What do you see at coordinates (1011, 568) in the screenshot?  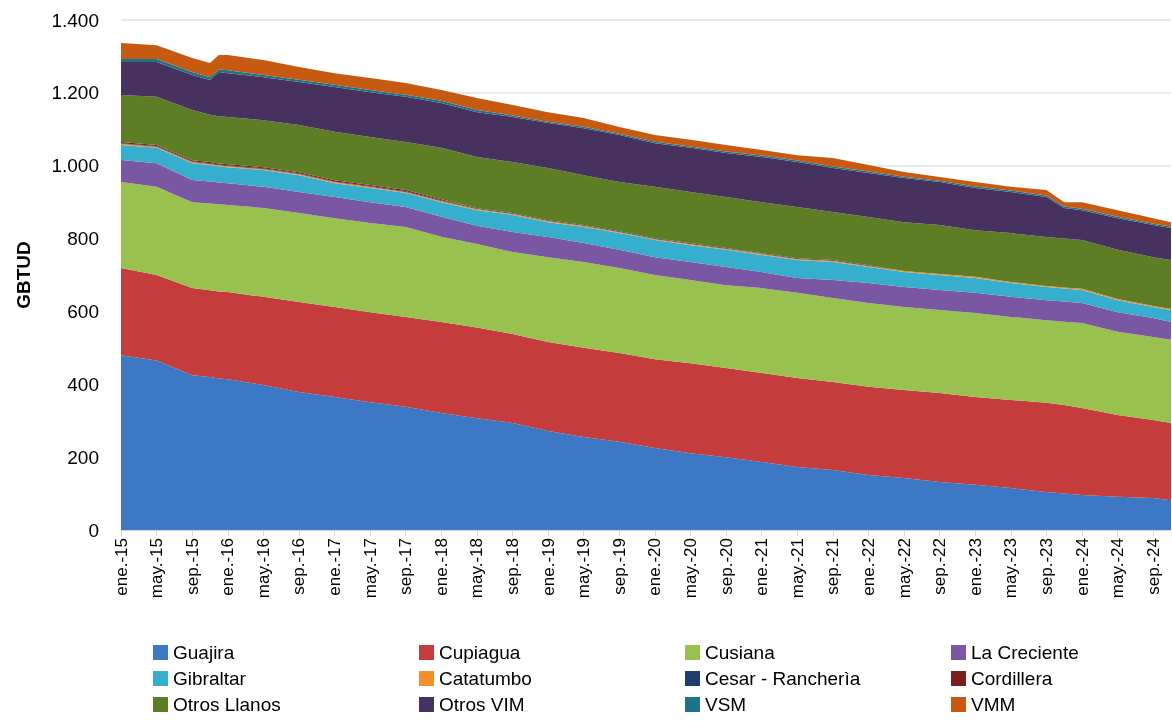 I see `x-tick-label: may.-23` at bounding box center [1011, 568].